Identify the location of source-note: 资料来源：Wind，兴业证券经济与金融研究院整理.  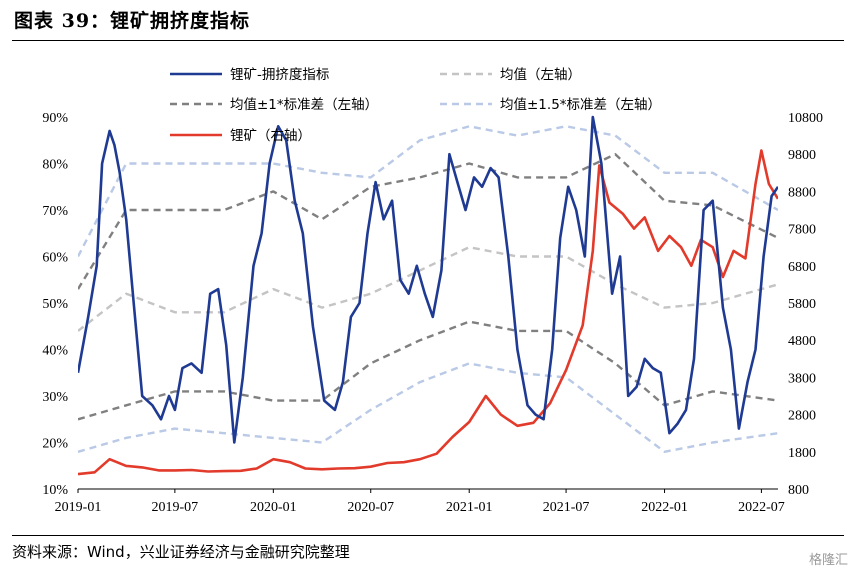
(181, 552).